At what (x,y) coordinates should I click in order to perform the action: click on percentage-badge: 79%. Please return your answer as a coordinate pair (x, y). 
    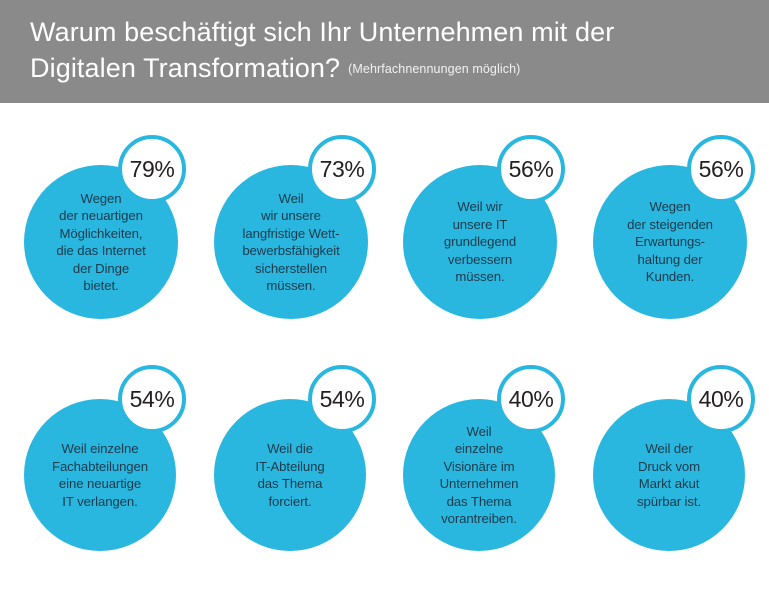
    Looking at the image, I should click on (152, 169).